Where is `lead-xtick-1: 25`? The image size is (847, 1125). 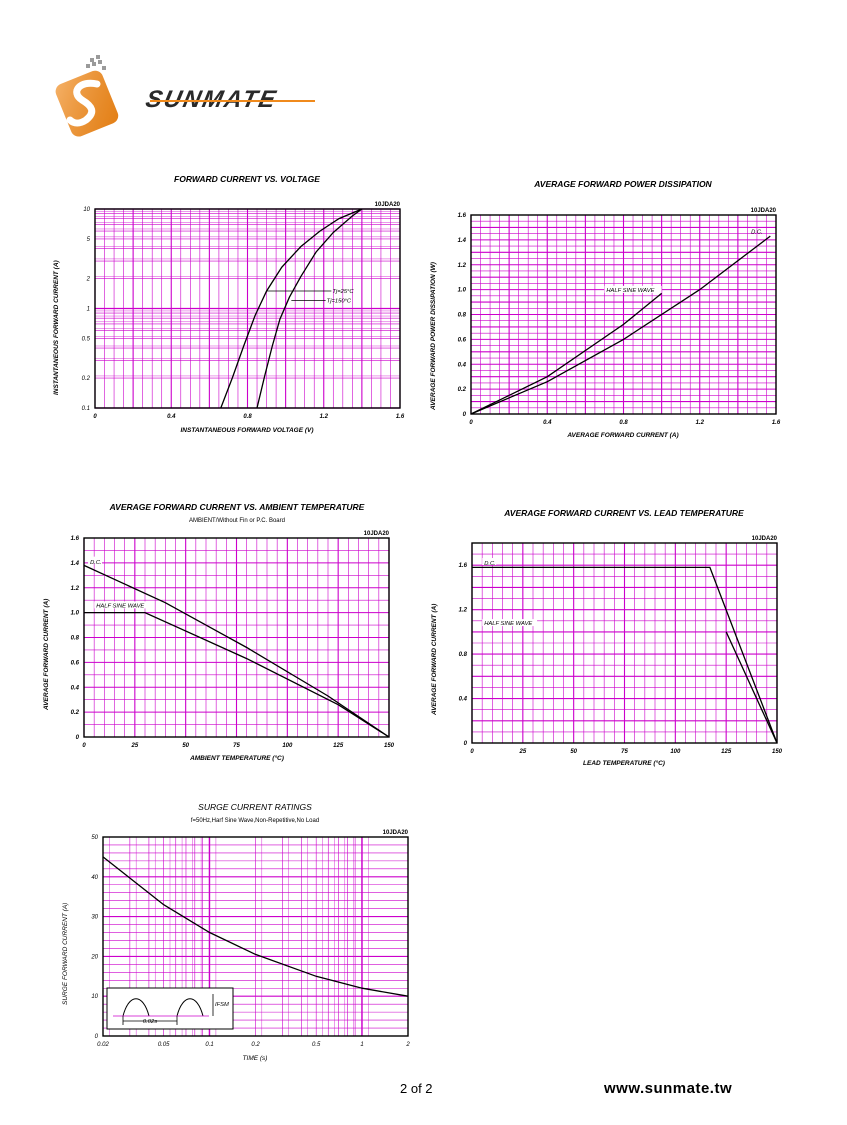 lead-xtick-1: 25 is located at coordinates (522, 752).